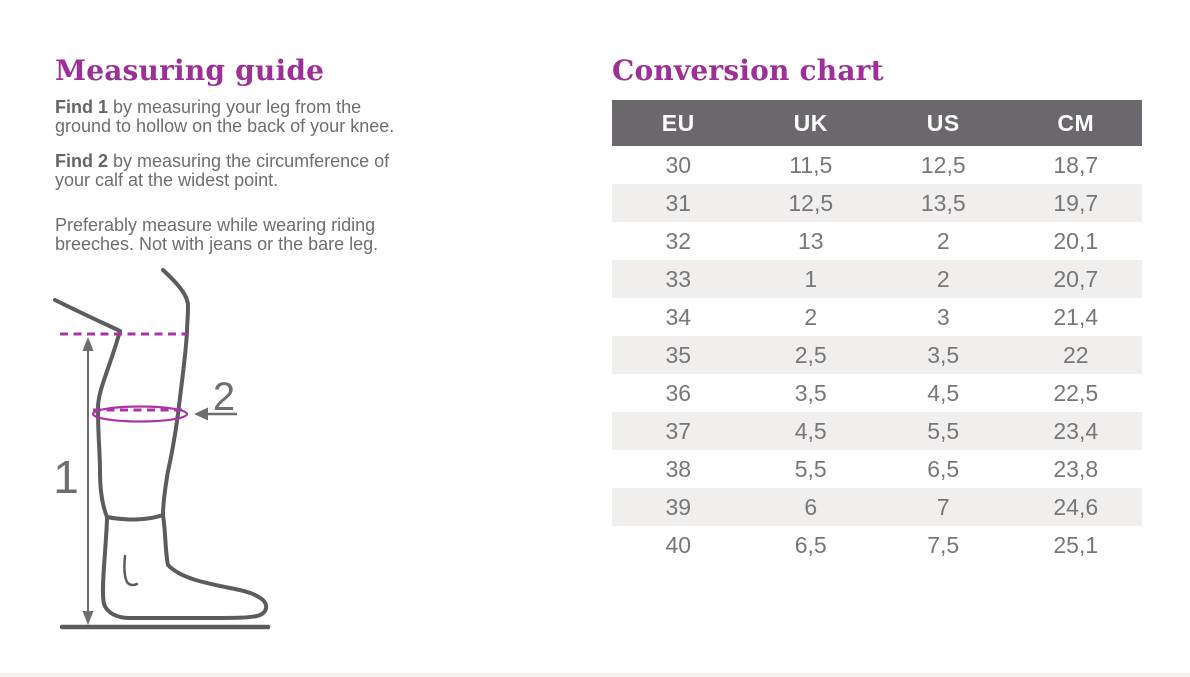 This screenshot has width=1190, height=677. I want to click on table-cell: 22,5, so click(1076, 392).